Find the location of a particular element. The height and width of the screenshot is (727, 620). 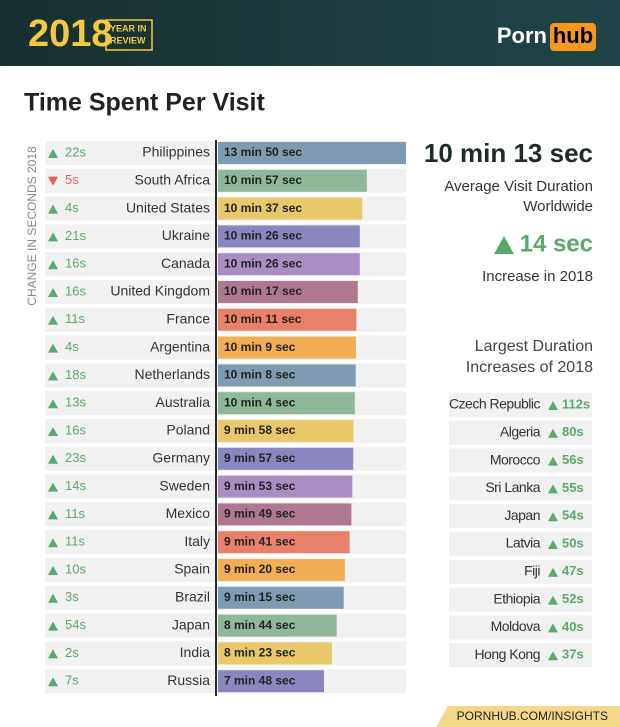

country: France is located at coordinates (188, 319).